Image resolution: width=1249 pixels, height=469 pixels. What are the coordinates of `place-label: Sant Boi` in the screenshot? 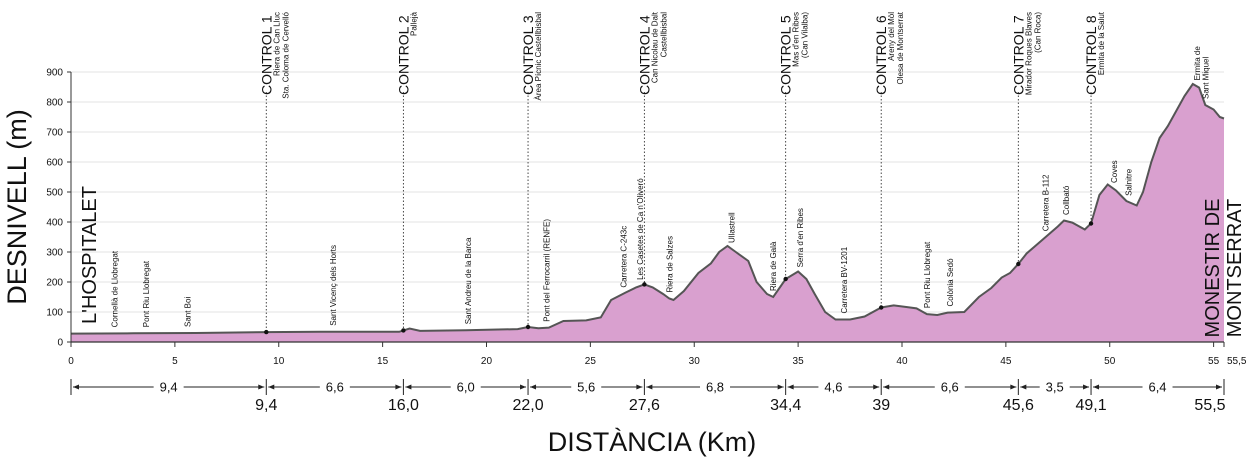 It's located at (187, 312).